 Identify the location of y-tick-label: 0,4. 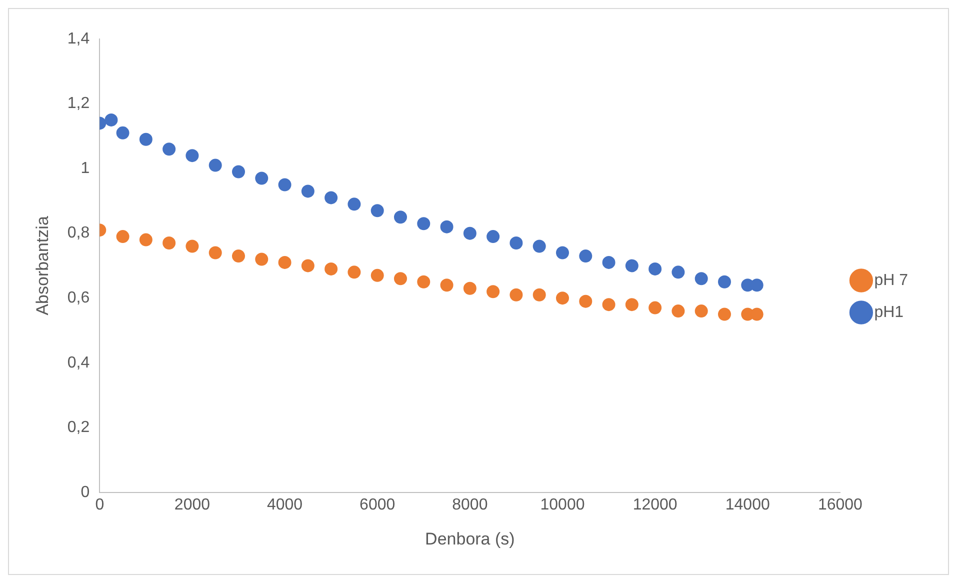
(78, 363).